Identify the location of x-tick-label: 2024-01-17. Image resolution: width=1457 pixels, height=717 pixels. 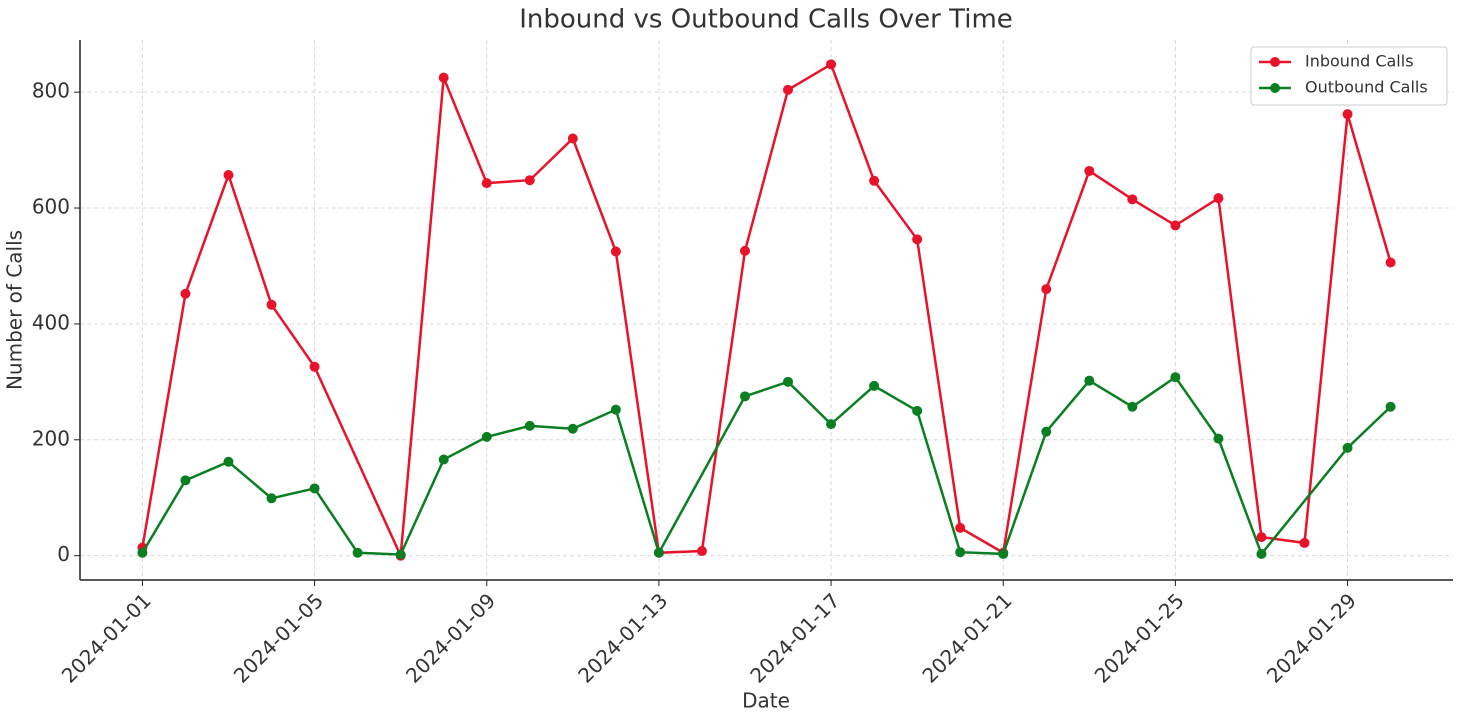
(794, 637).